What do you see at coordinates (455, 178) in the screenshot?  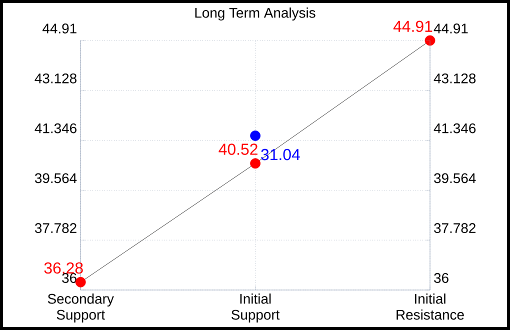 I see `y-tick-label: 39.564` at bounding box center [455, 178].